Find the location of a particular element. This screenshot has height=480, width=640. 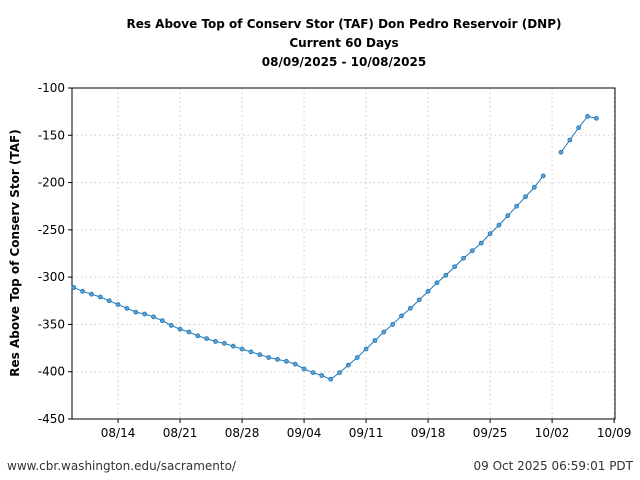

x-tick-label: 09/25 is located at coordinates (490, 433).